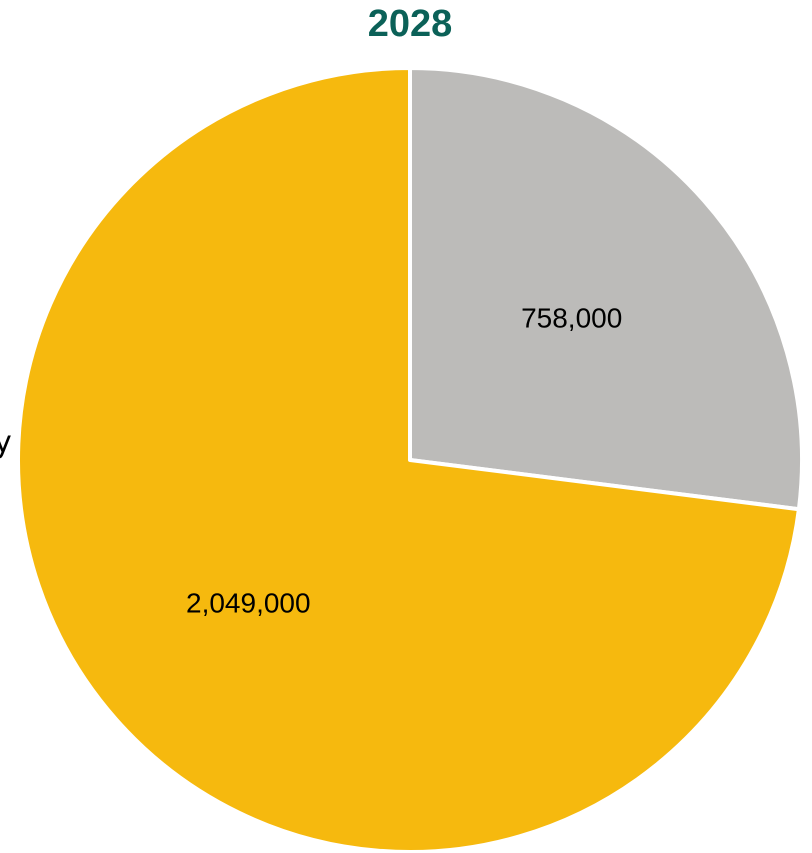  I want to click on pie-slice-label-0: 758,000, so click(571, 317).